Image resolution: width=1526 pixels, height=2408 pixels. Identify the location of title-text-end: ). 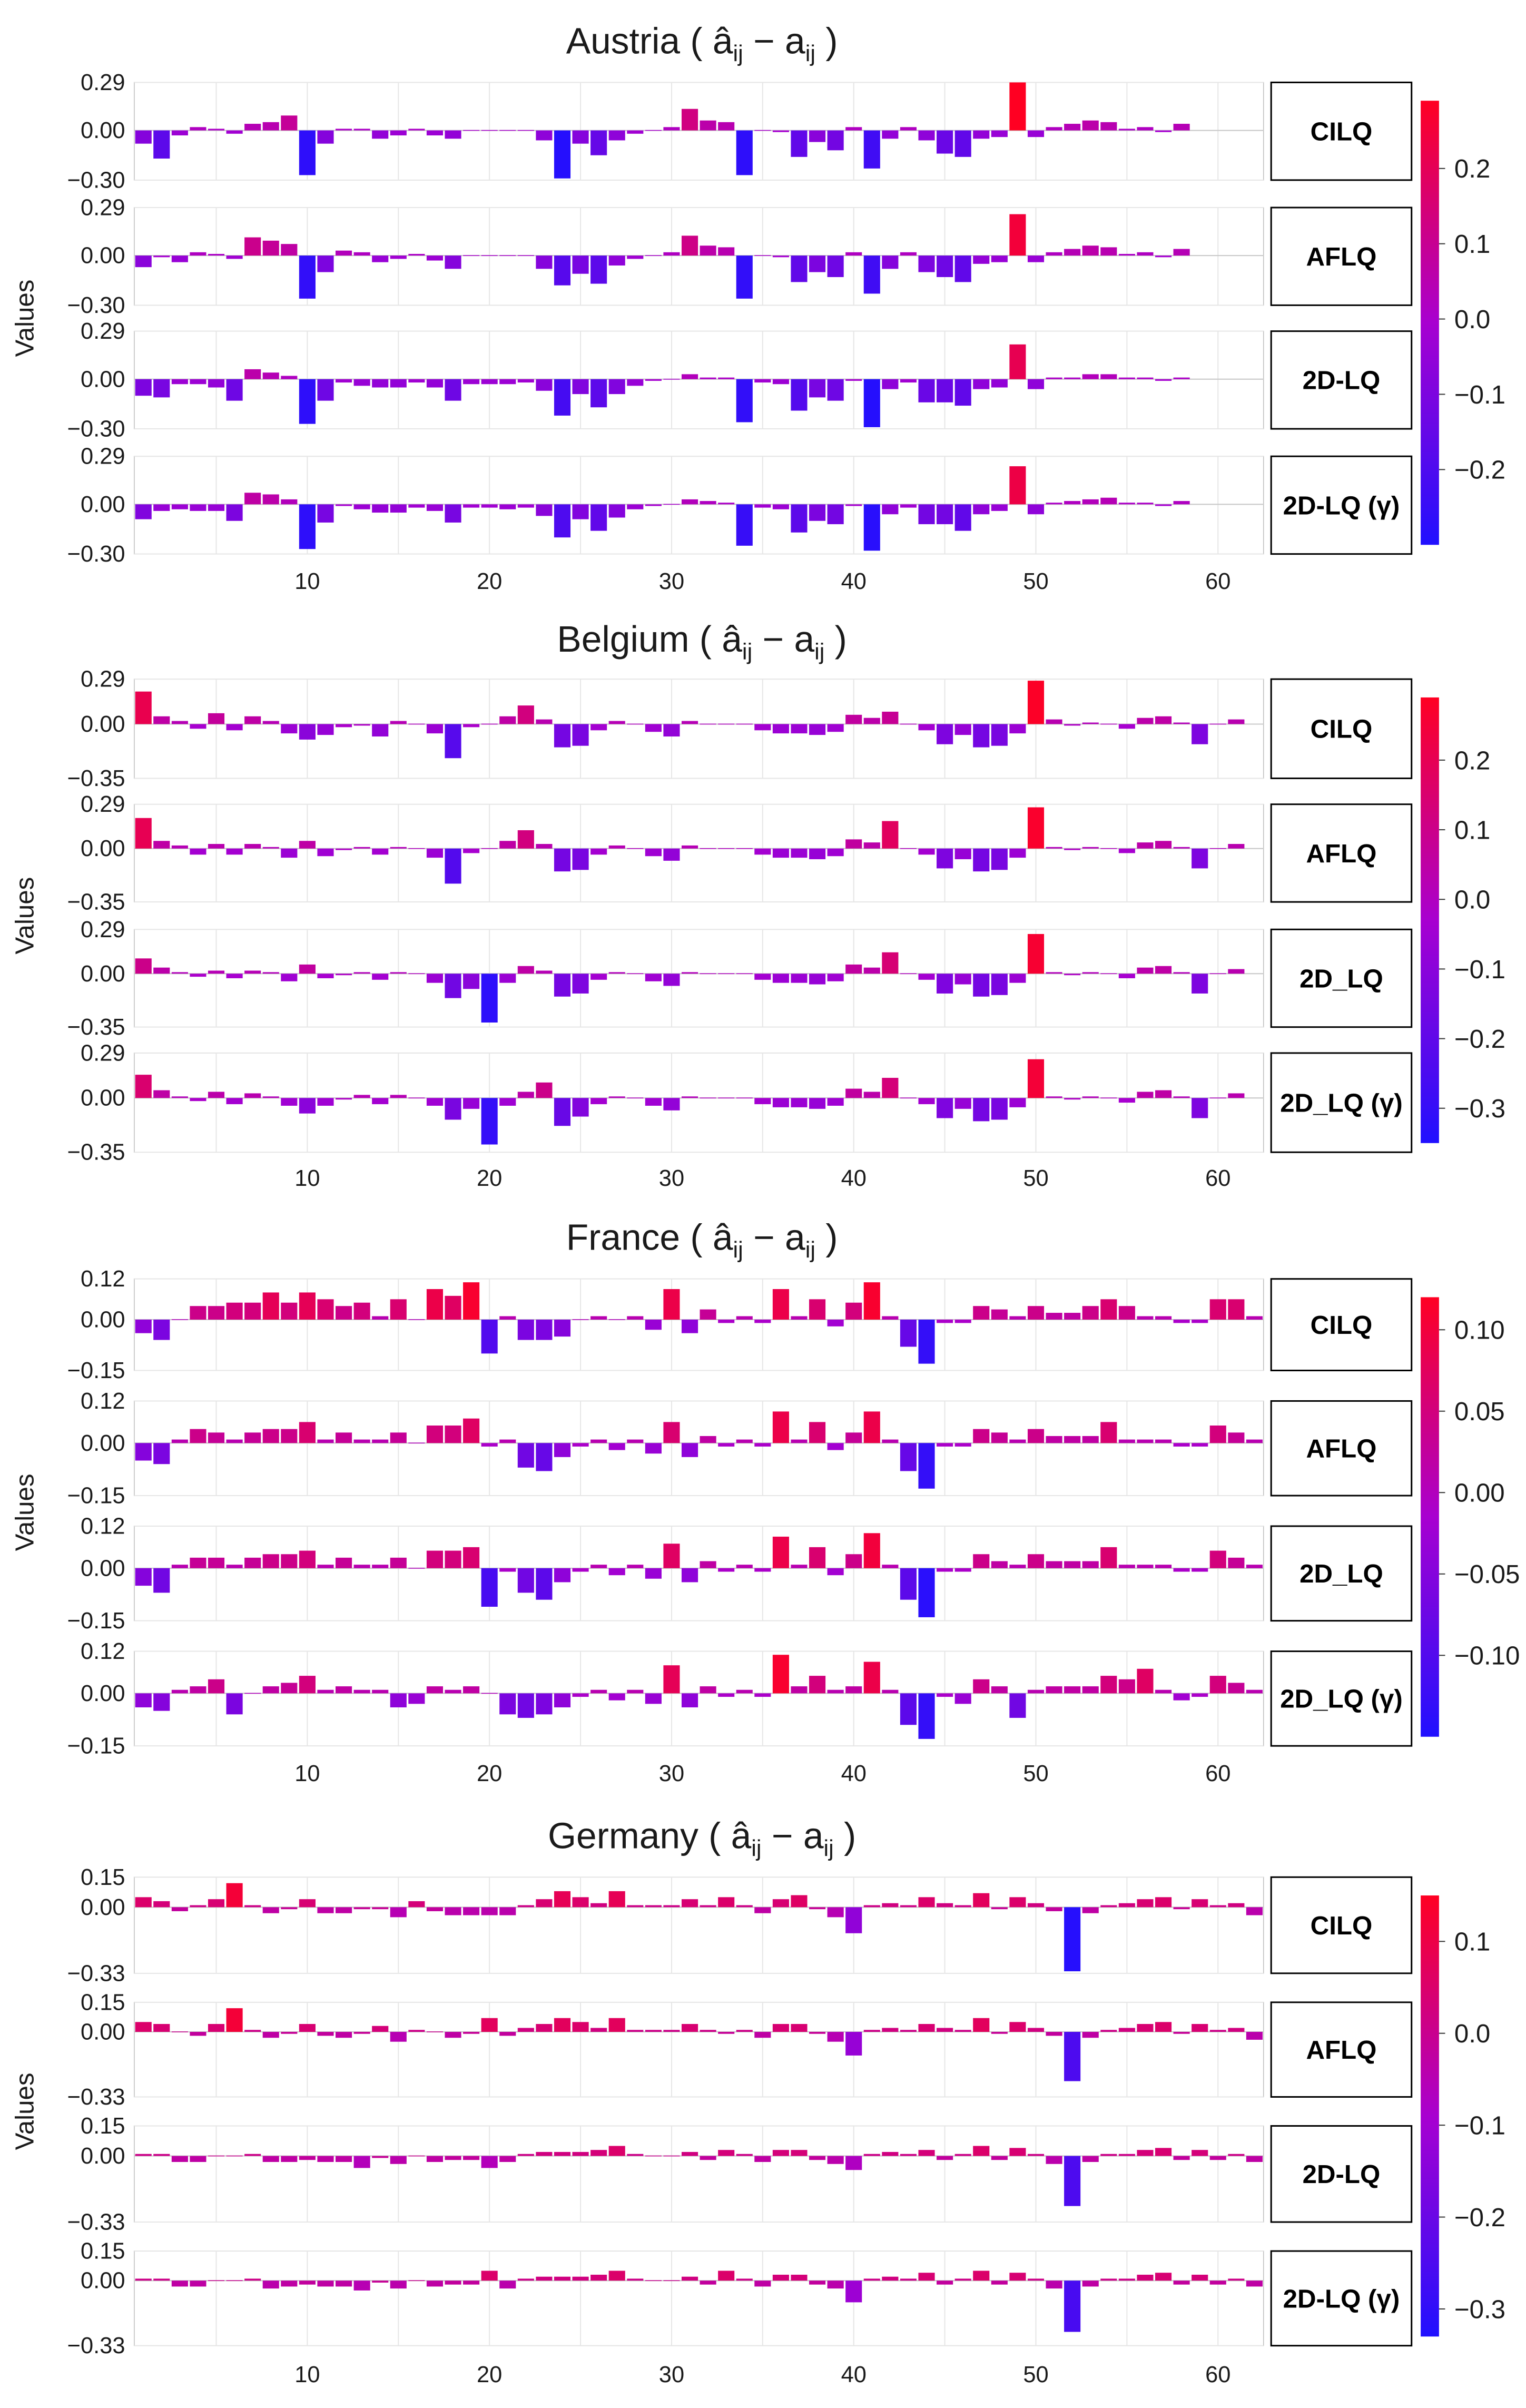
(826, 40).